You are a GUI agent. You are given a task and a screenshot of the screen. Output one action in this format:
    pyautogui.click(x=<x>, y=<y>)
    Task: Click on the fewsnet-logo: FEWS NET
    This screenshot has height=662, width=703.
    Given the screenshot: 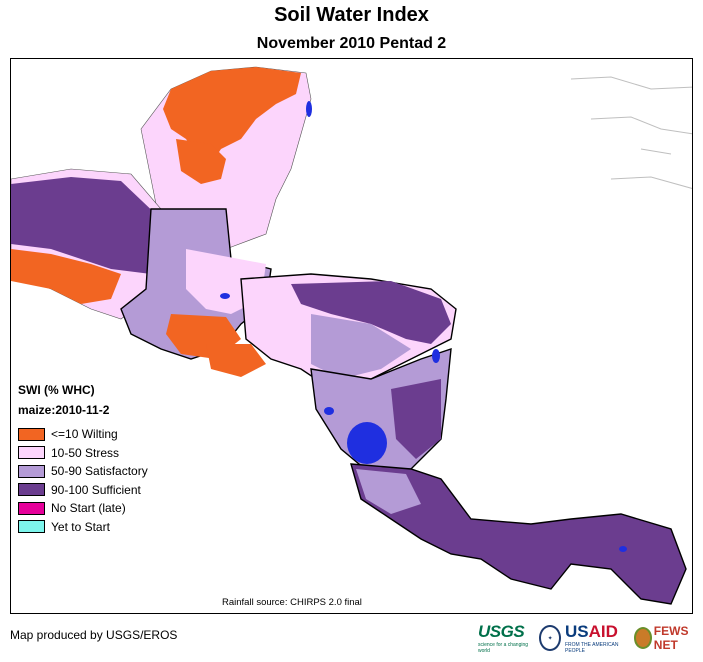 What is the action you would take?
    pyautogui.click(x=668, y=638)
    